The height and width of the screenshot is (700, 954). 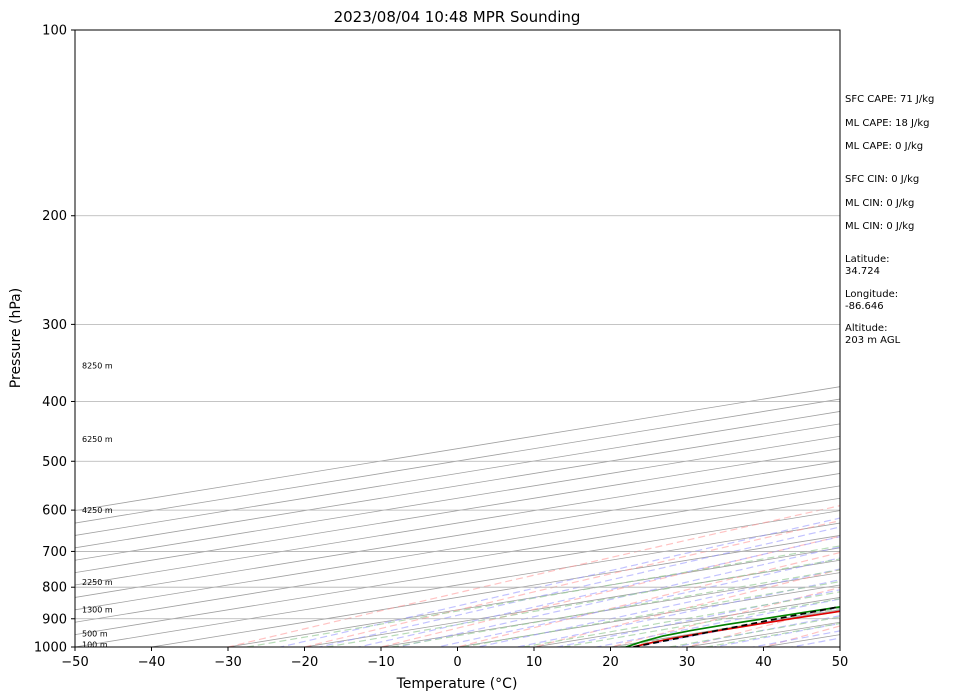 What do you see at coordinates (304, 662) in the screenshot?
I see `x-tick-label: −20` at bounding box center [304, 662].